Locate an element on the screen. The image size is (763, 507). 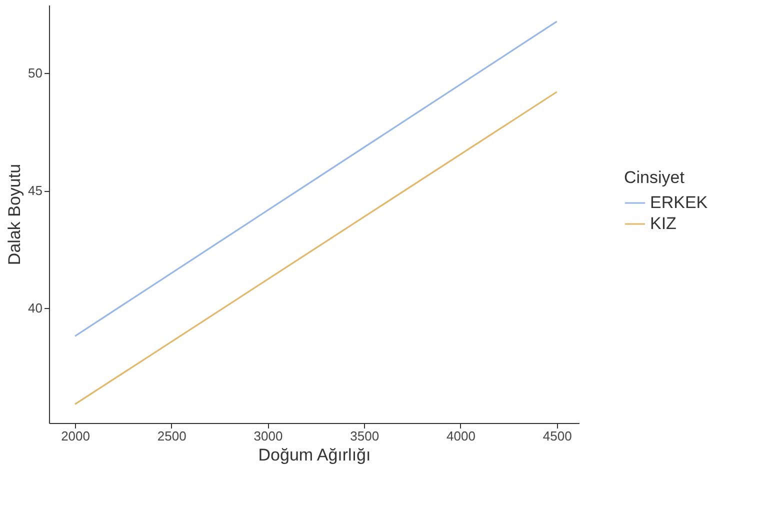
x-tick-label: 3500 is located at coordinates (365, 436).